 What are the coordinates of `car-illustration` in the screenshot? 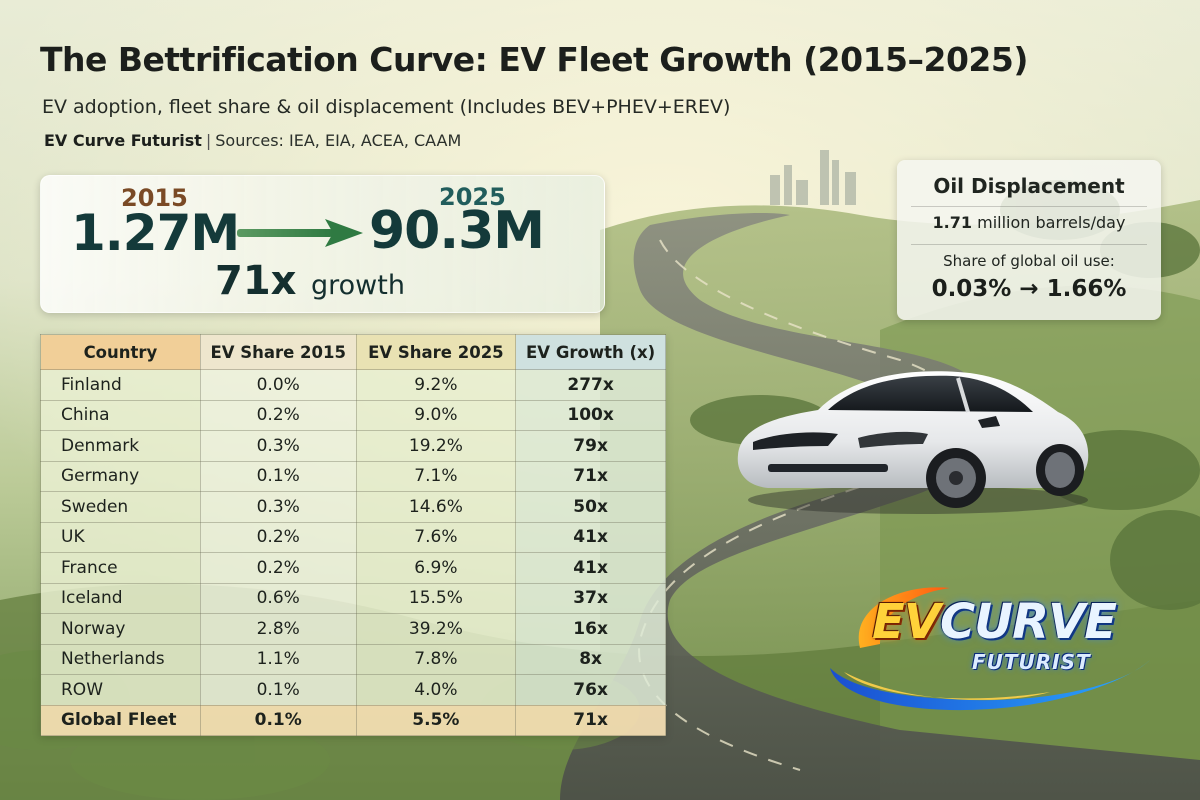 It's located at (913, 442).